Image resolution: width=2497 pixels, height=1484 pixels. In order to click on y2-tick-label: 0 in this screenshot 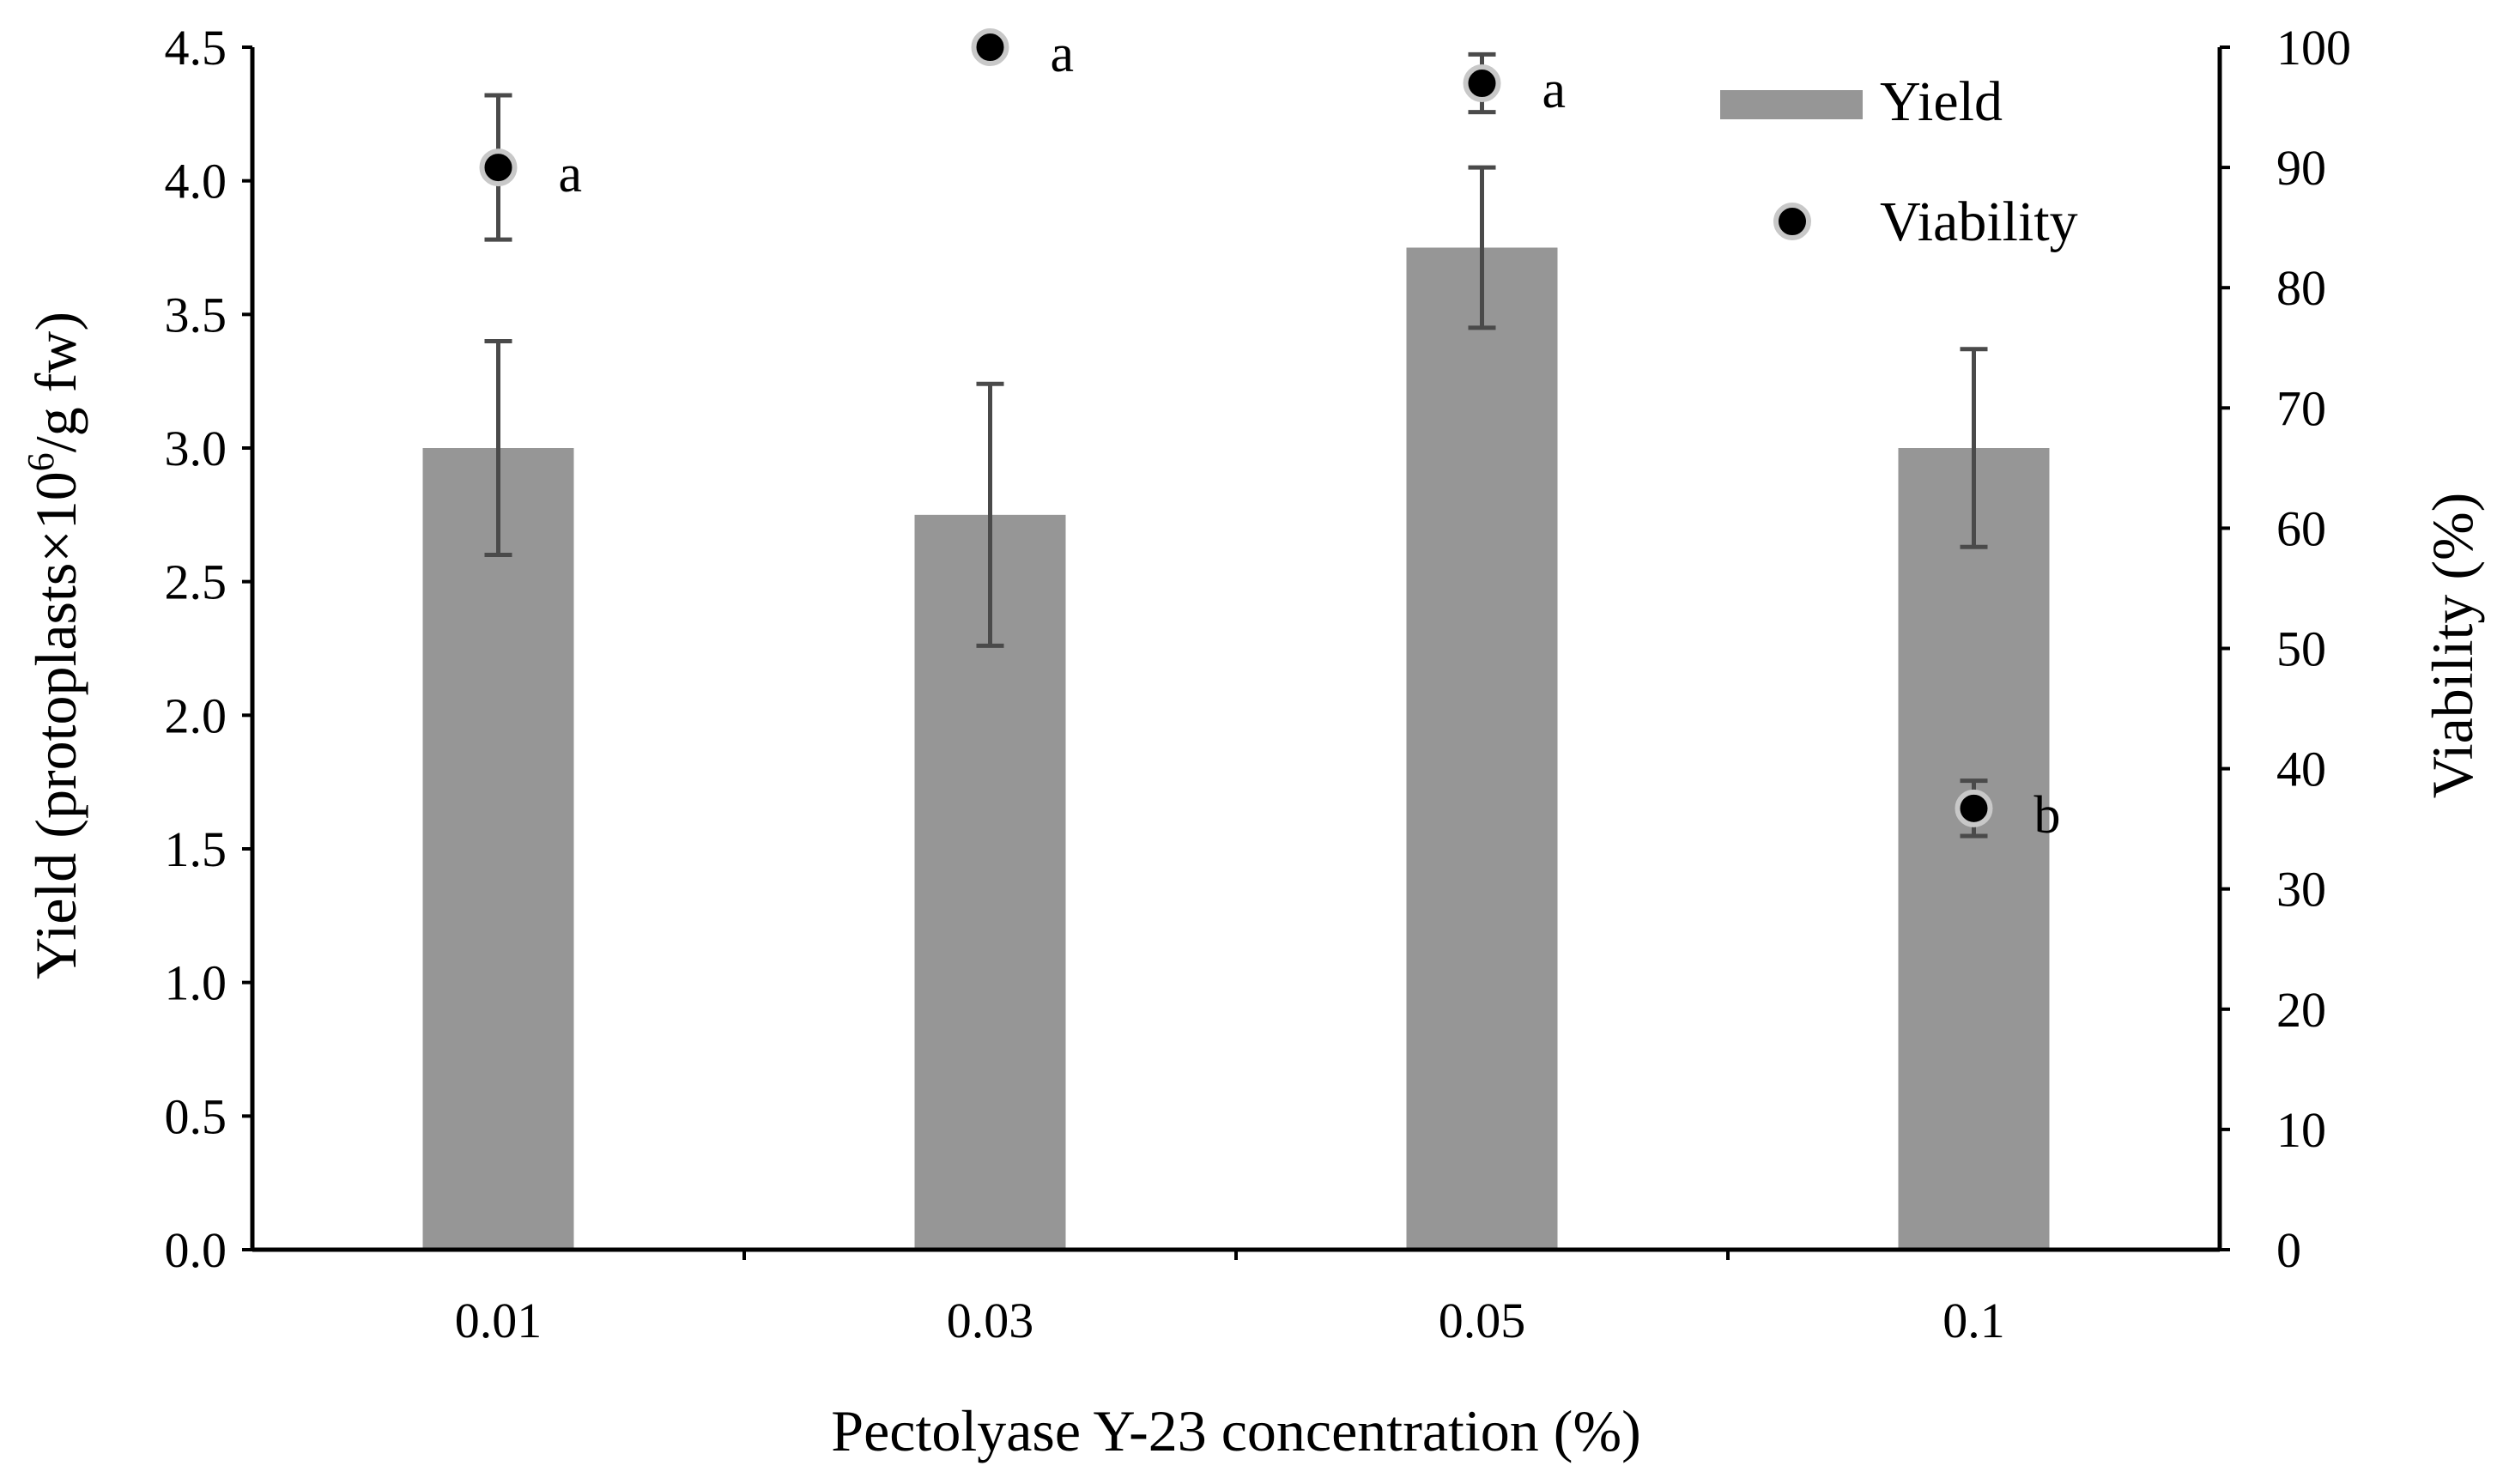, I will do `click(2288, 1250)`.